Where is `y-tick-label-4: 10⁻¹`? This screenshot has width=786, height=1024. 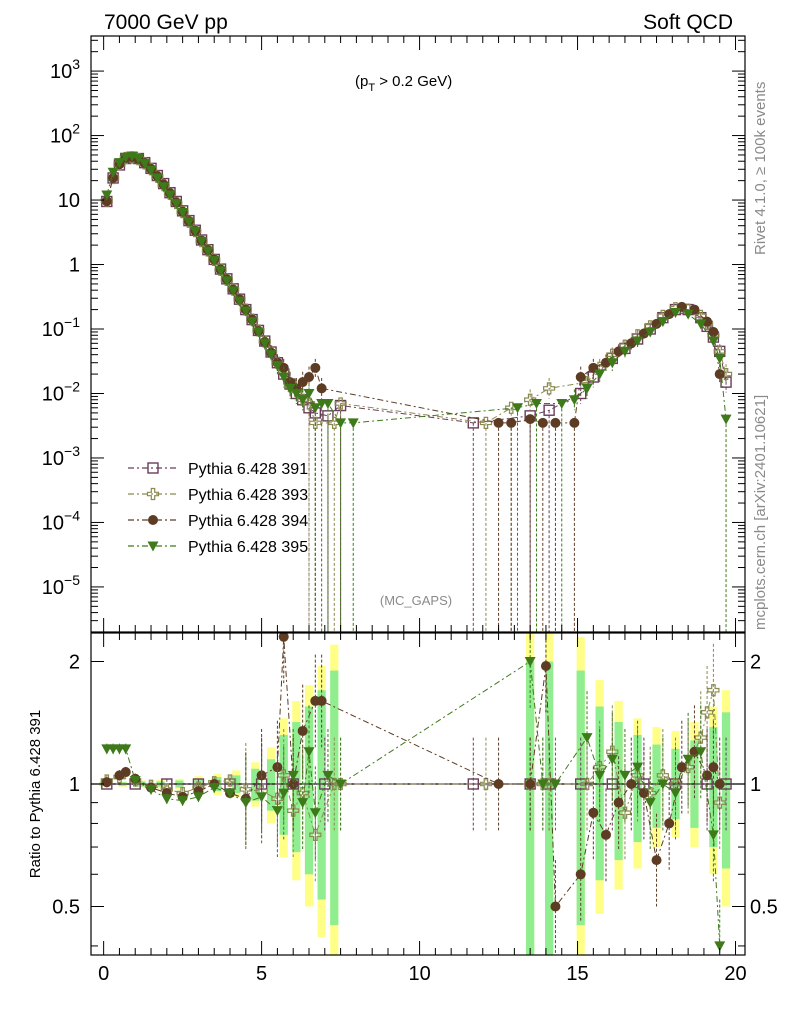 y-tick-label-4: 10⁻¹ is located at coordinates (61, 327).